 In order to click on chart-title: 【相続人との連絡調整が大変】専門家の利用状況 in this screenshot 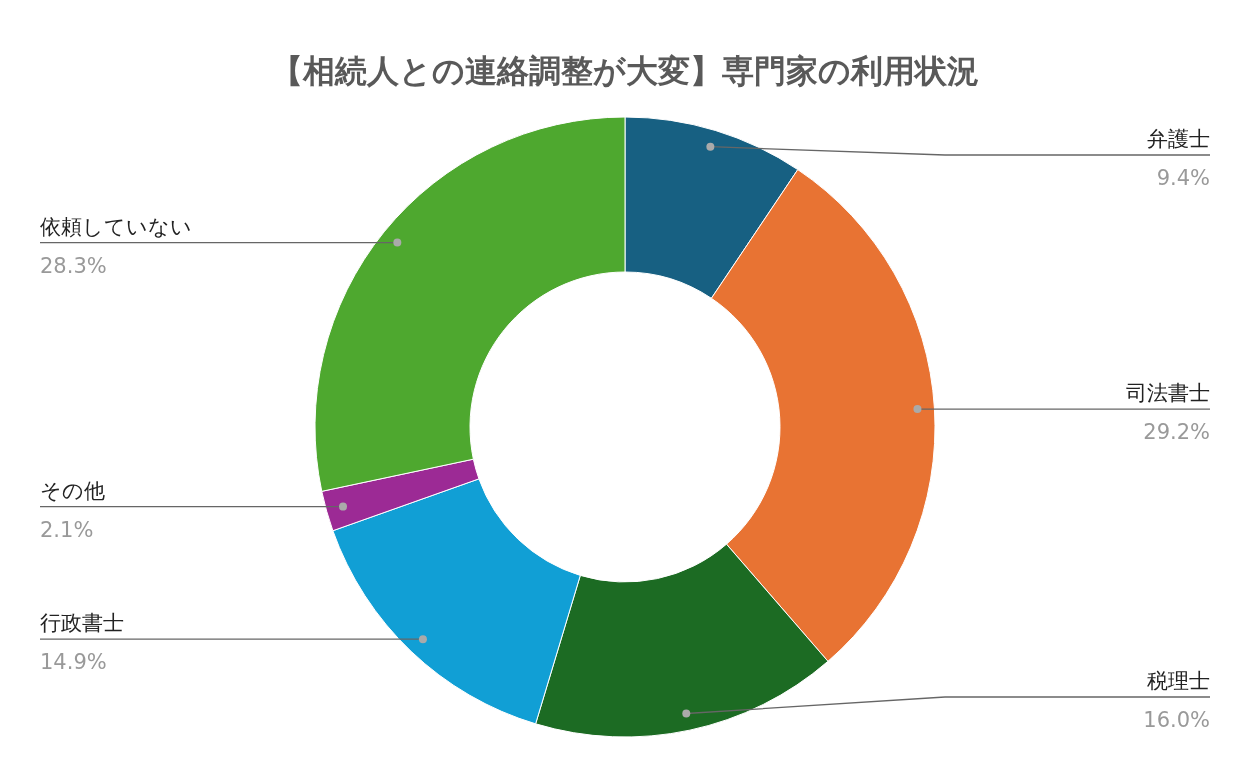, I will do `click(625, 71)`.